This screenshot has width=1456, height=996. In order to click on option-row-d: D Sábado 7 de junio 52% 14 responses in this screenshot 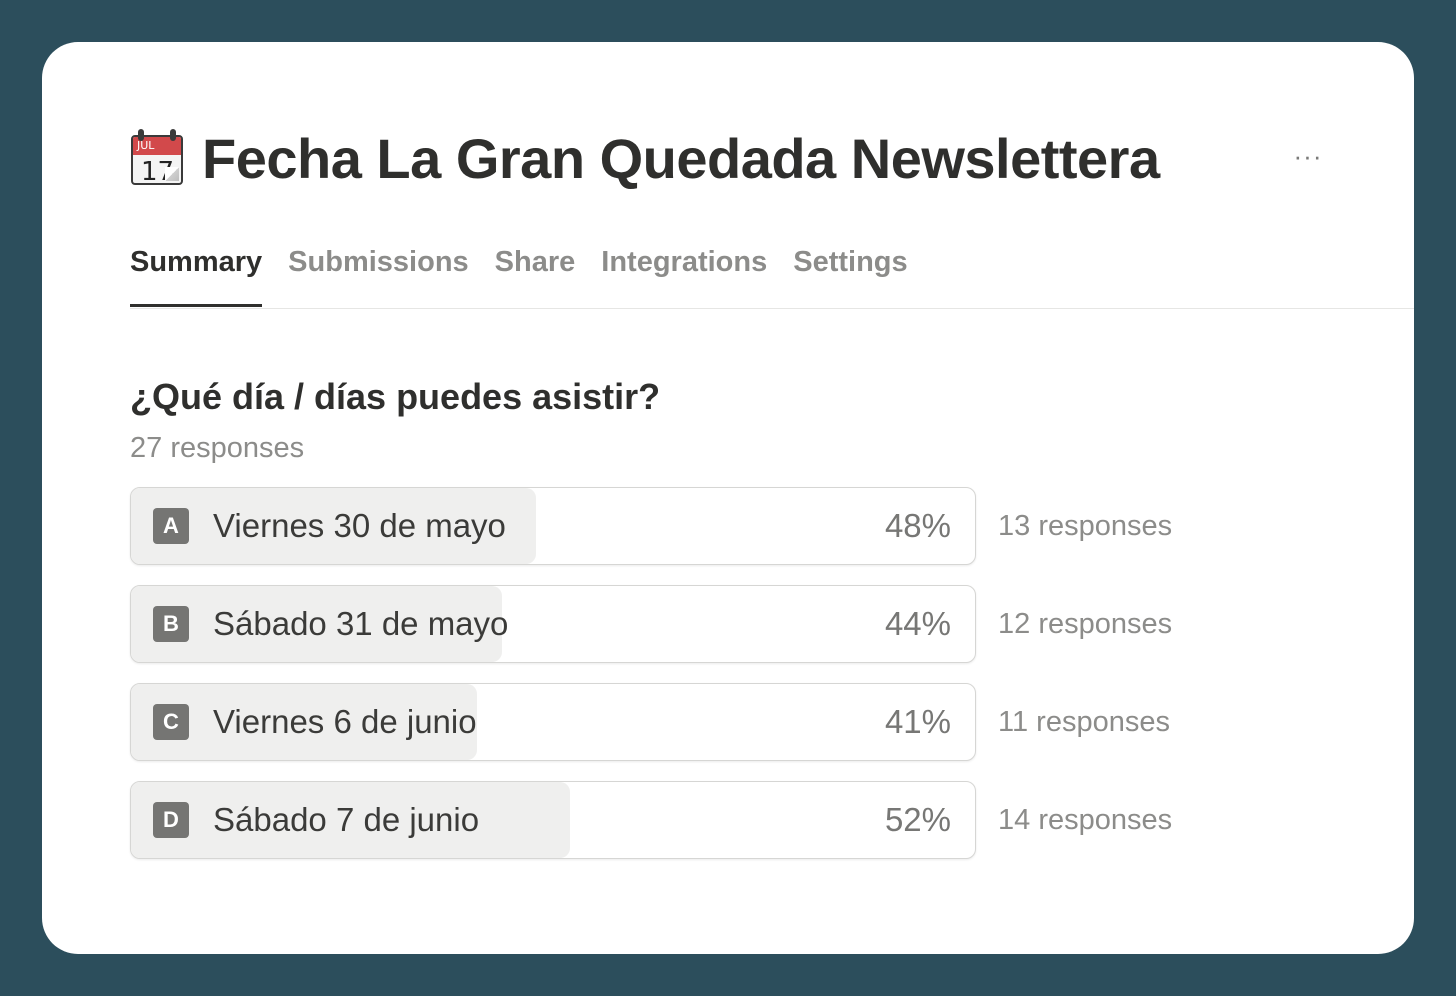, I will do `click(651, 820)`.